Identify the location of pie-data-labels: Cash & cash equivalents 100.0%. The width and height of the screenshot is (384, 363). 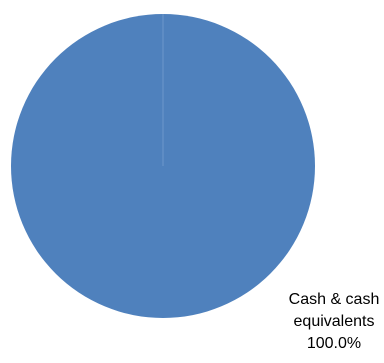
(334, 321).